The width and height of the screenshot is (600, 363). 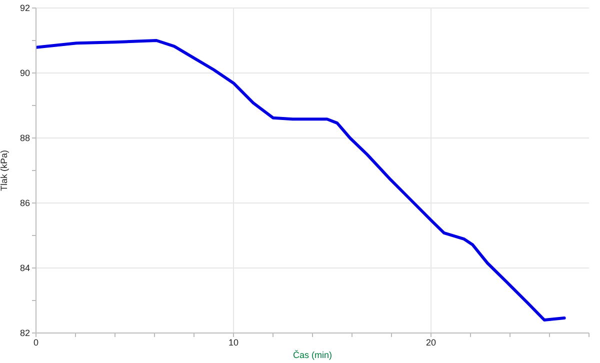 What do you see at coordinates (25, 203) in the screenshot?
I see `y-tick-label: 86` at bounding box center [25, 203].